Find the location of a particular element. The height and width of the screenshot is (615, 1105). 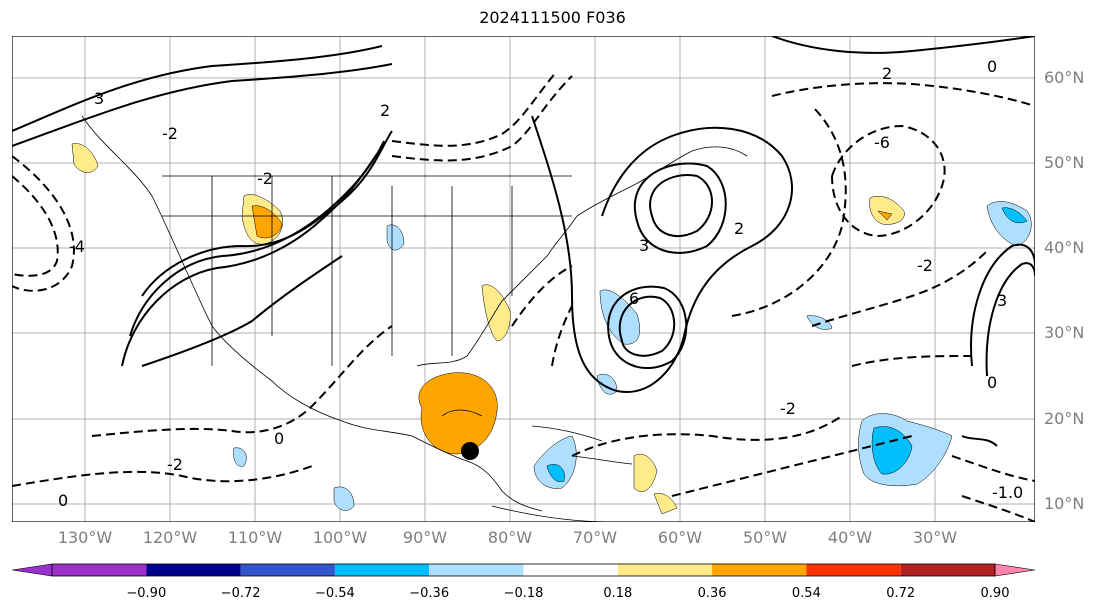

lon-label: 90°W is located at coordinates (425, 537).